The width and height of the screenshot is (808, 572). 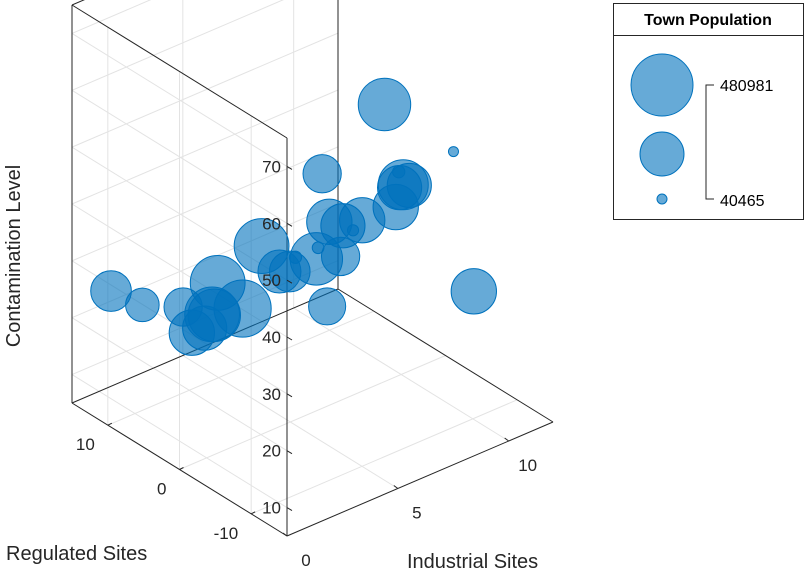 What do you see at coordinates (271, 280) in the screenshot?
I see `z-tick-label: 50` at bounding box center [271, 280].